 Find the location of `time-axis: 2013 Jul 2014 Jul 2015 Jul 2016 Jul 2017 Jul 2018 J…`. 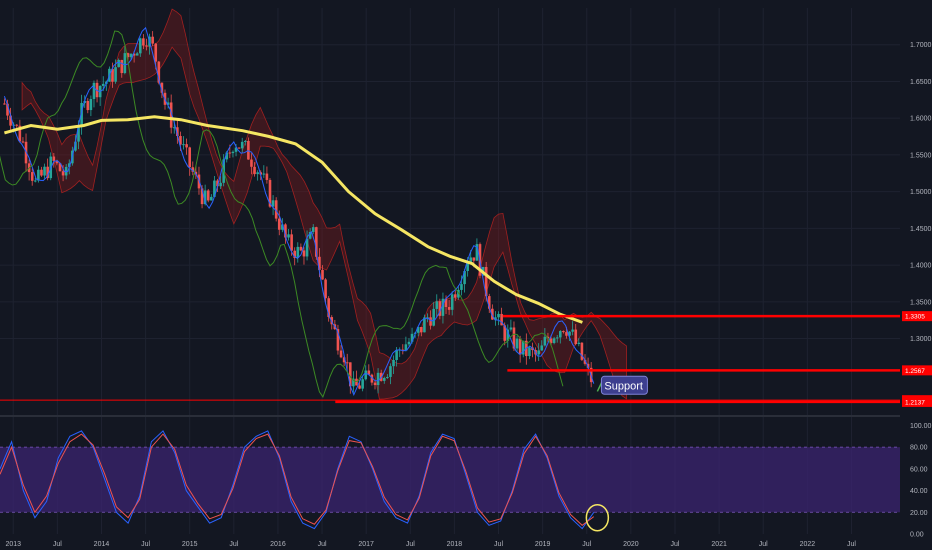

time-axis: 2013 Jul 2014 Jul 2015 Jul 2016 Jul 2017 Jul 2018 J… is located at coordinates (430, 544).